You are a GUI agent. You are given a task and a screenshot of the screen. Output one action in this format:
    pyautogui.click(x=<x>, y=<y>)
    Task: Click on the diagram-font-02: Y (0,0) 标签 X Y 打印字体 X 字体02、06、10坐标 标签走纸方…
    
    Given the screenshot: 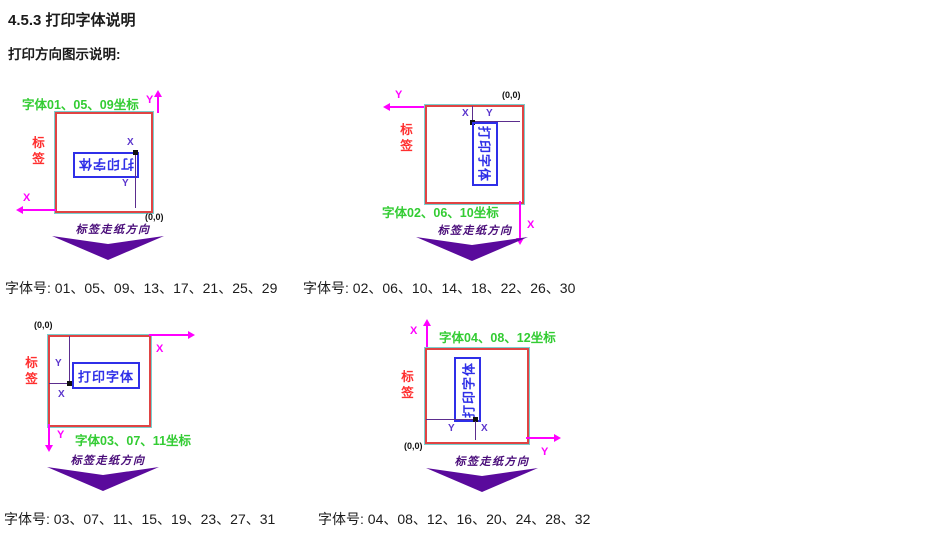 What is the action you would take?
    pyautogui.click(x=476, y=181)
    